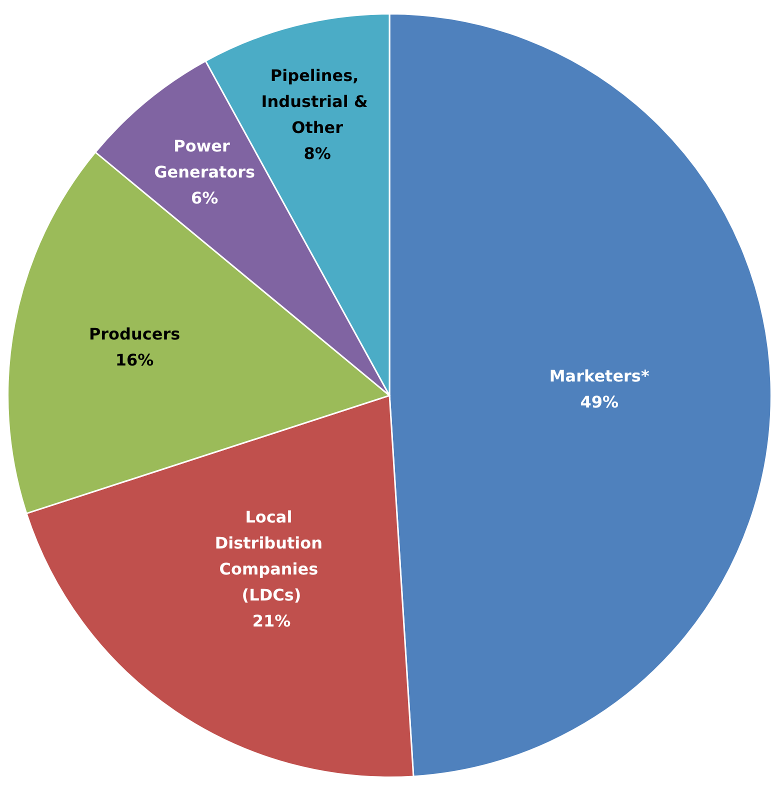 The height and width of the screenshot is (791, 779). Describe the element at coordinates (599, 402) in the screenshot. I see `data-label: 49%` at that location.